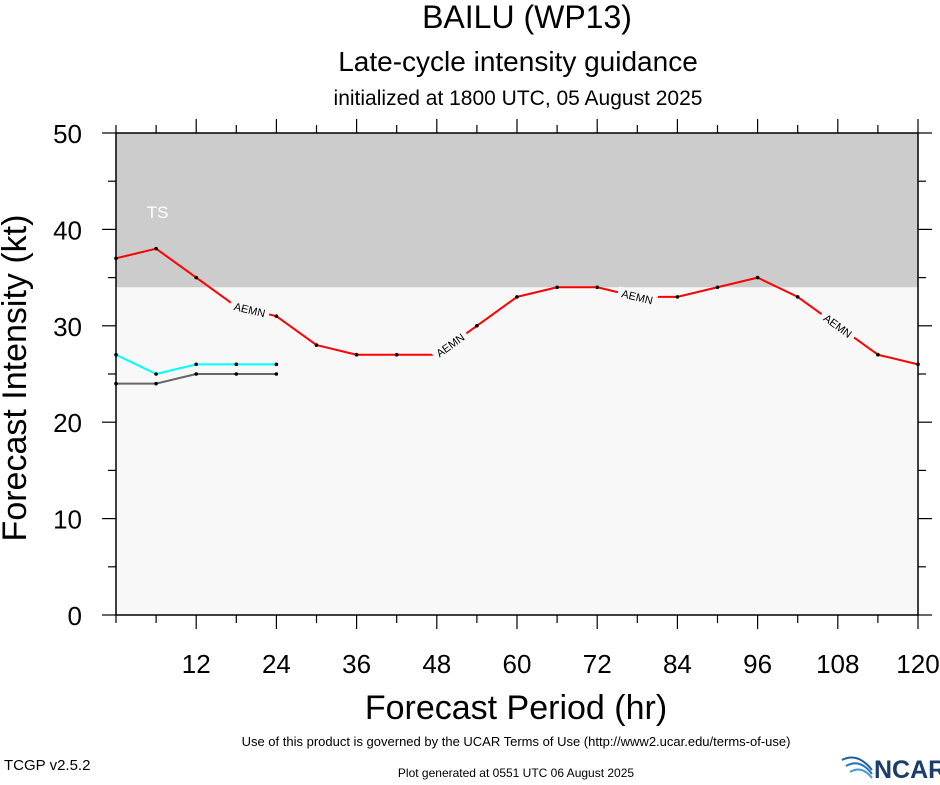  I want to click on x-tick-label: 96, so click(757, 664).